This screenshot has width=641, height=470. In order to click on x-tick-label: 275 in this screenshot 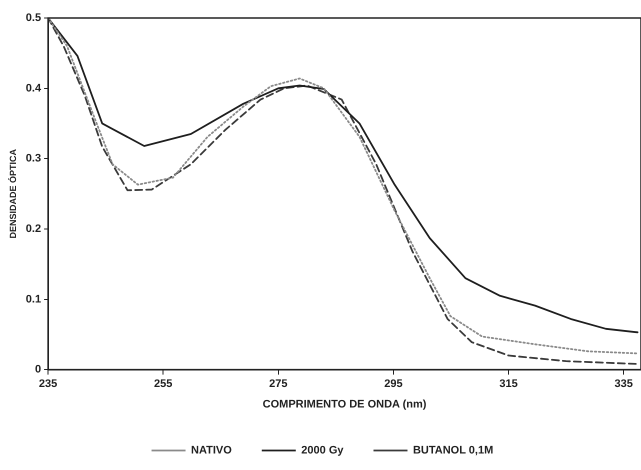, I will do `click(278, 384)`.